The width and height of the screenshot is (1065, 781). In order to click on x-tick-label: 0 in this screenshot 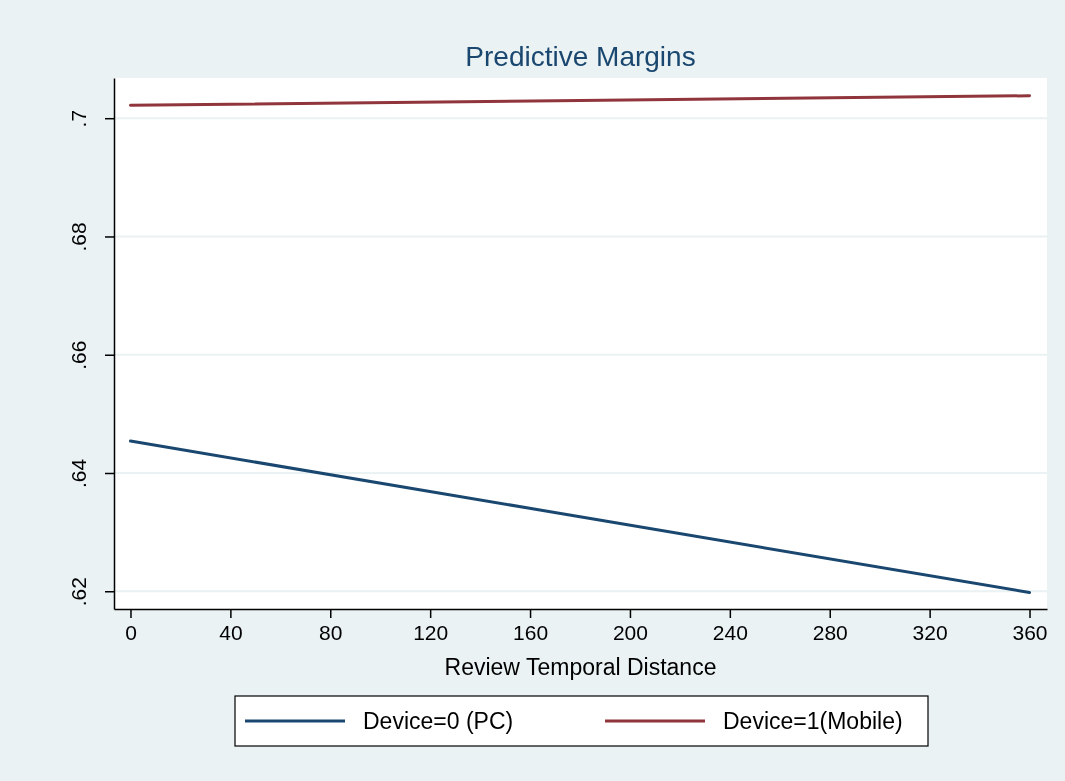, I will do `click(131, 632)`.